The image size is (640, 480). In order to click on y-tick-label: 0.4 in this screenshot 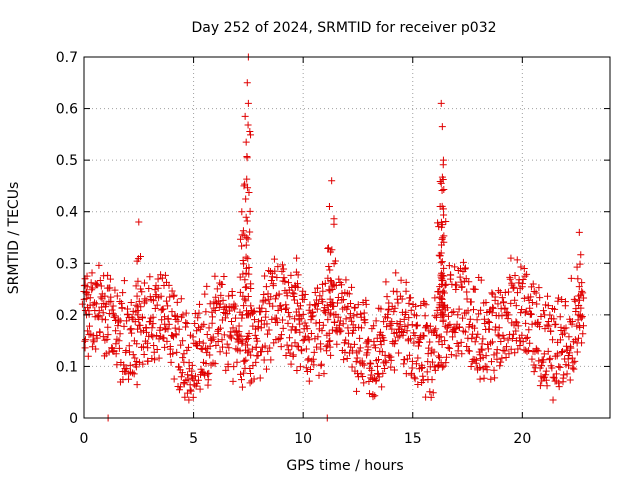, I will do `click(67, 213)`.